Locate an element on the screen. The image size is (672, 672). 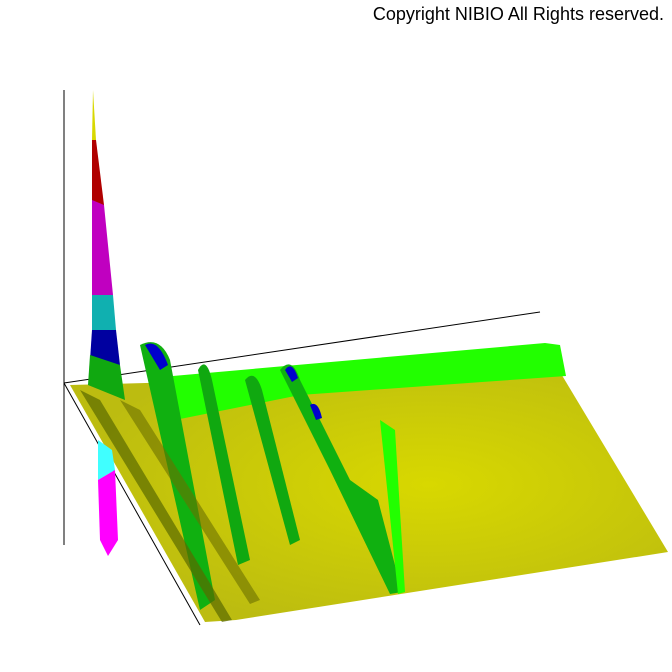
front-axis is located at coordinates (132, 504).